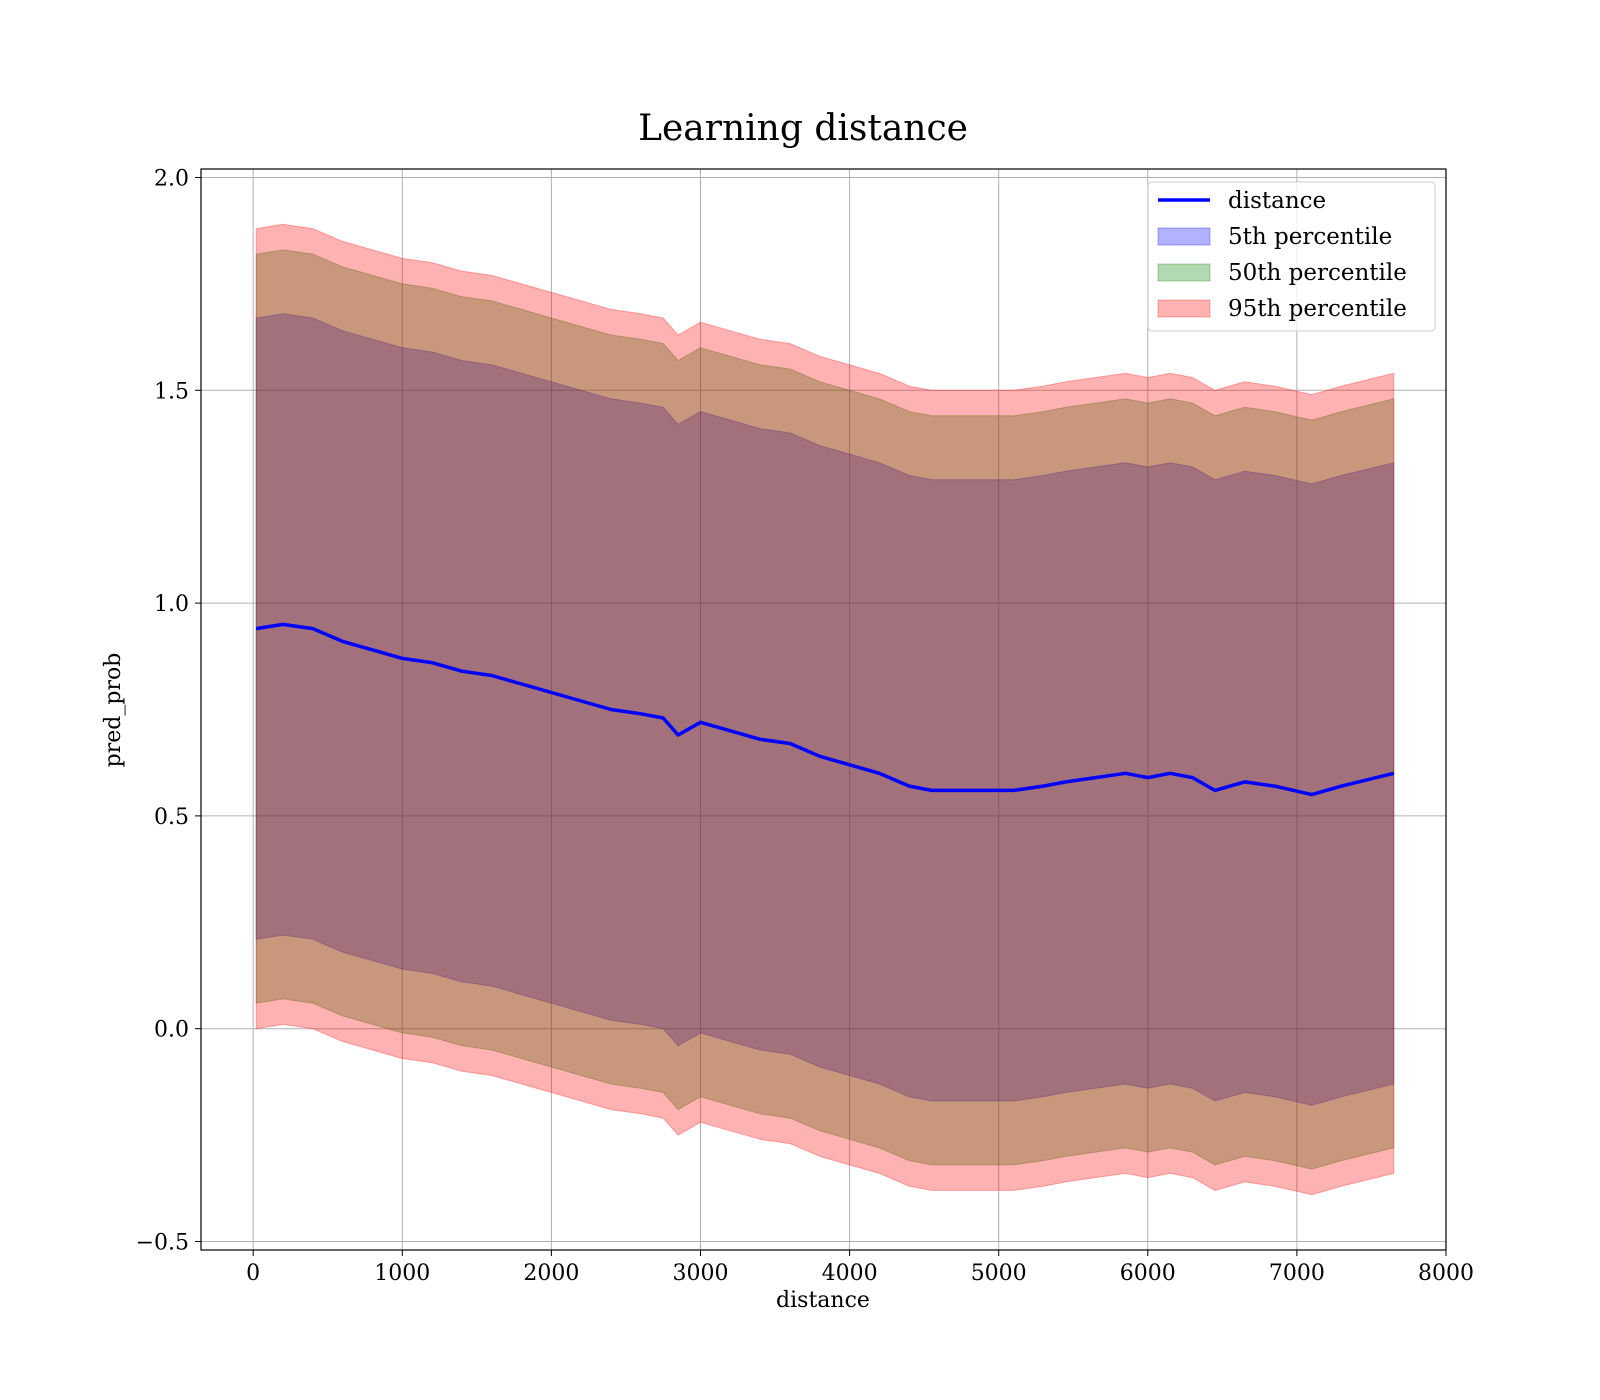  What do you see at coordinates (171, 1030) in the screenshot?
I see `y-tick-label: 0.0` at bounding box center [171, 1030].